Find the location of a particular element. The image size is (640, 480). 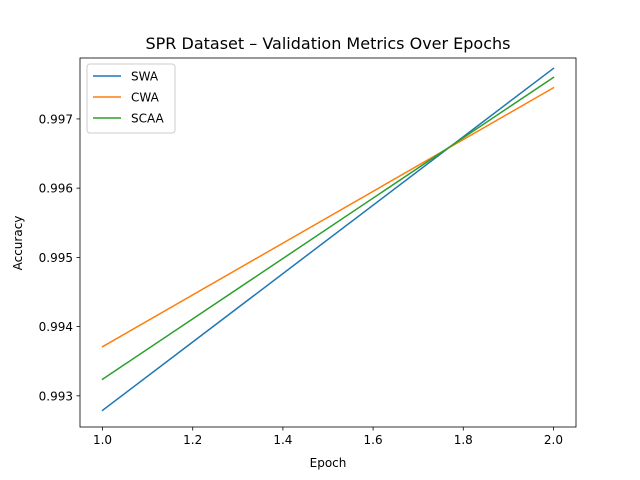

x-tick-label: 1.6 is located at coordinates (373, 440).